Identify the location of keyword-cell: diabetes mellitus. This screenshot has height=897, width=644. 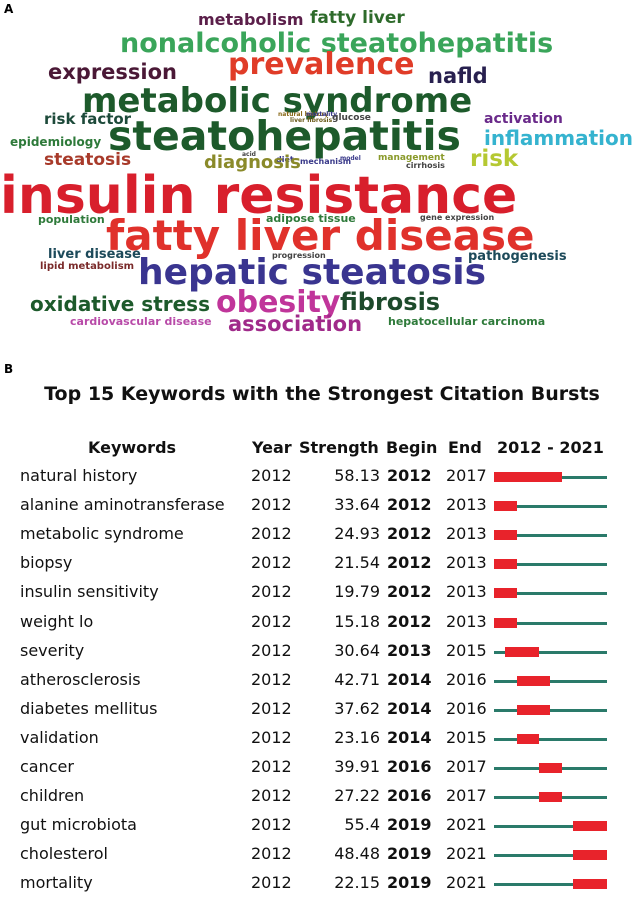
(89, 708).